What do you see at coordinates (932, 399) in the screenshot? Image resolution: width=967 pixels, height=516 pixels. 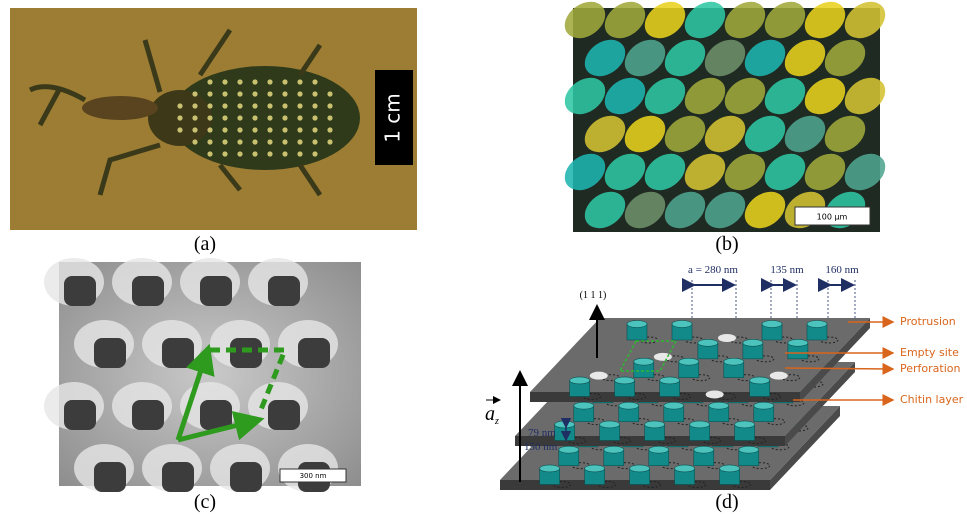 I see `callout-label: Chitin layer` at bounding box center [932, 399].